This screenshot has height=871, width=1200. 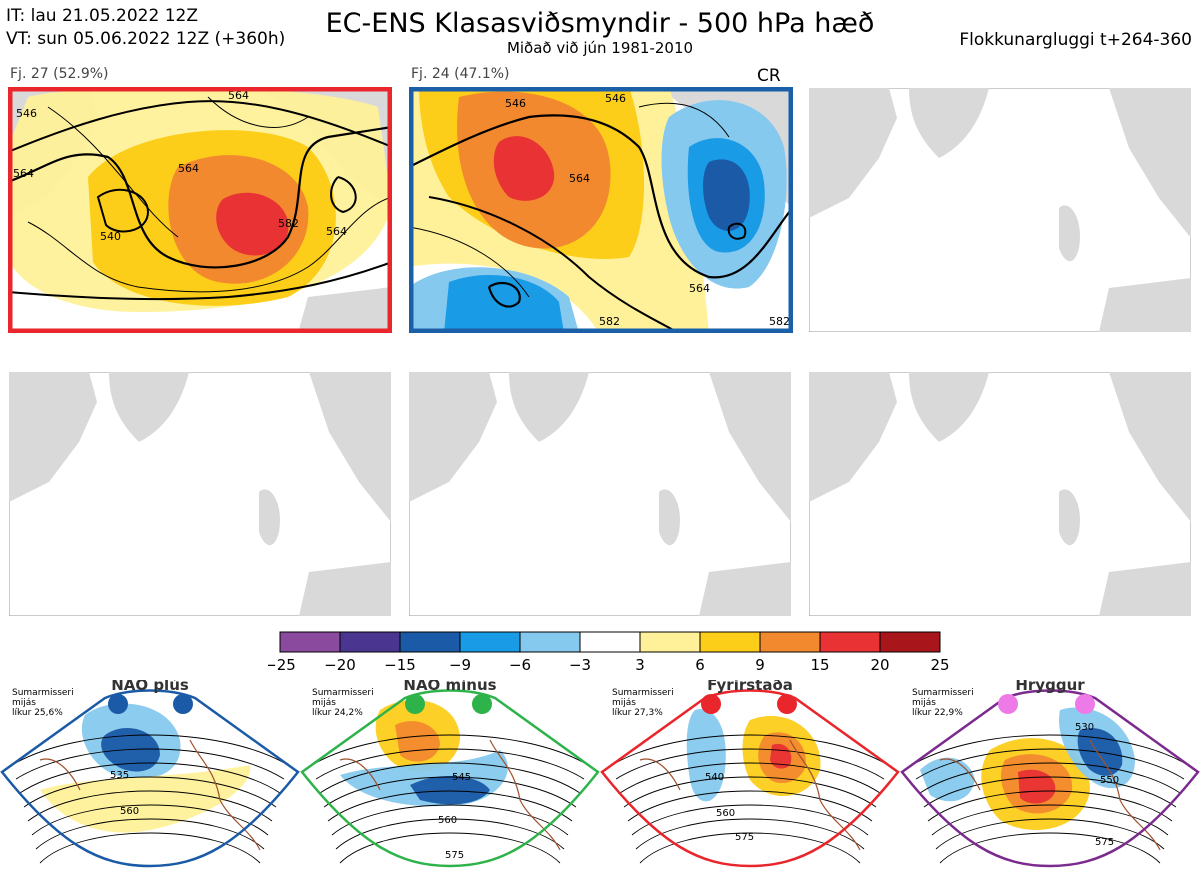 What do you see at coordinates (879, 665) in the screenshot?
I see `colorbar-tick-label: 20` at bounding box center [879, 665].